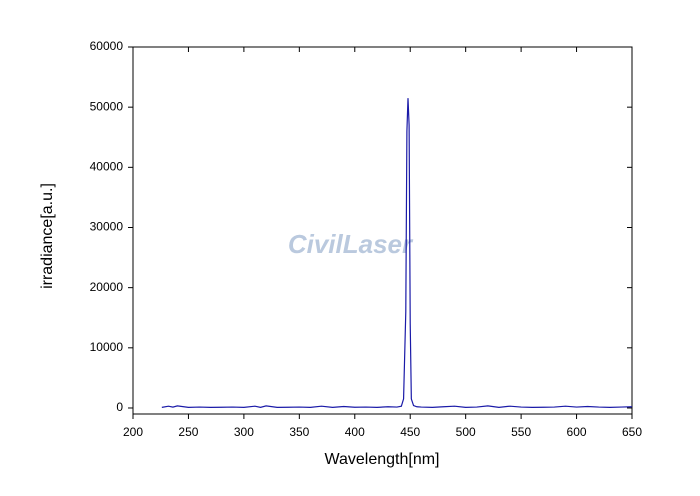 The width and height of the screenshot is (700, 496). I want to click on y-tick-label: 10000, so click(107, 347).